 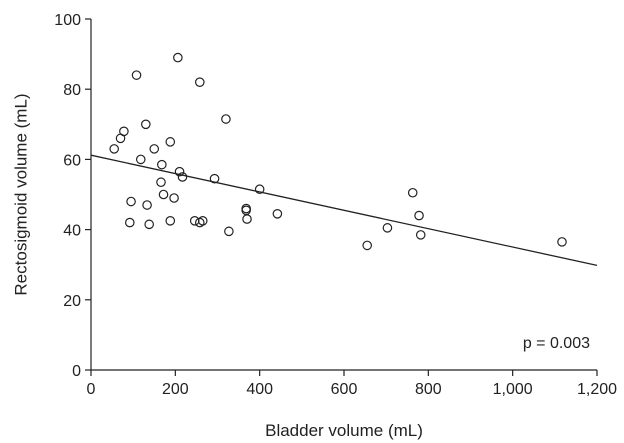 What do you see at coordinates (513, 389) in the screenshot?
I see `x-tick-label: 1,000` at bounding box center [513, 389].